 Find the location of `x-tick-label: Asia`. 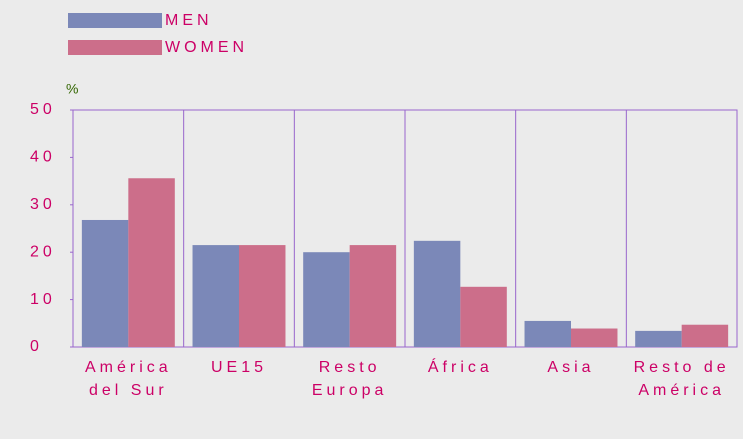

x-tick-label: Asia is located at coordinates (571, 367).